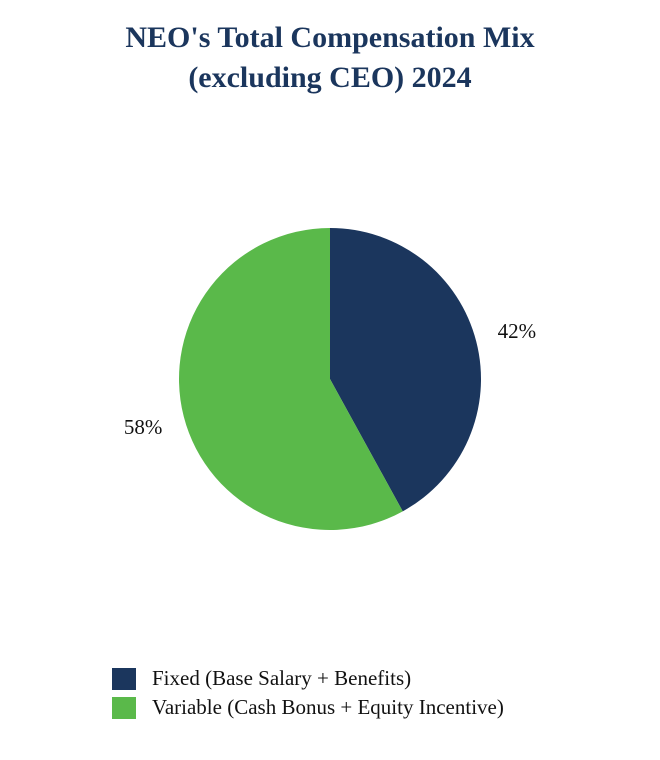 This screenshot has height=760, width=660. I want to click on legend-item-variable: Variable (Cash Bonus + Equity Incentive), so click(308, 707).